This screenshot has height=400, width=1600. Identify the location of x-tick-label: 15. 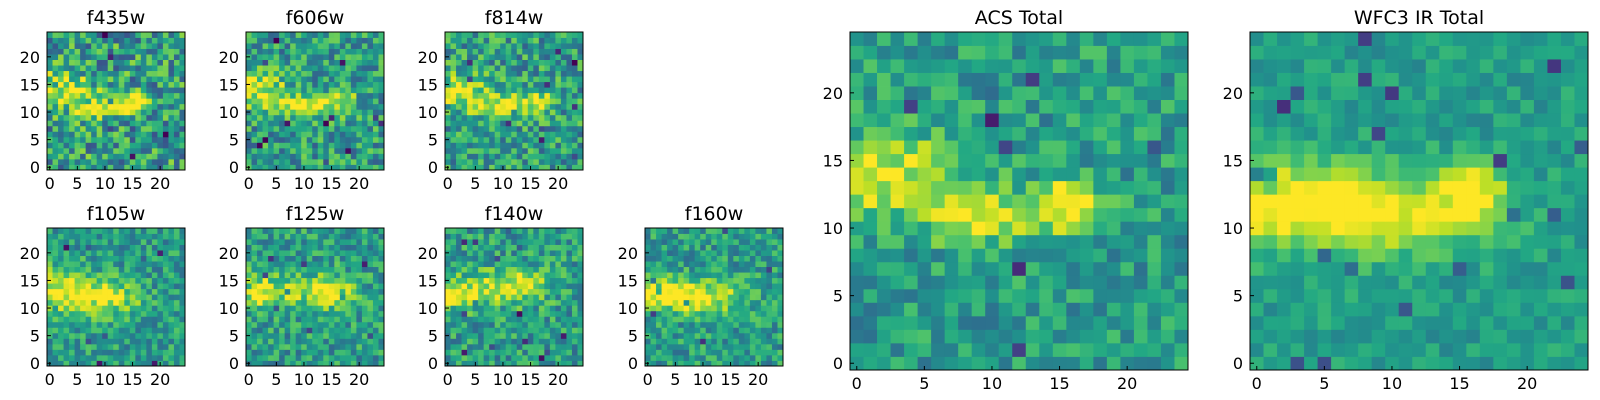
(331, 183).